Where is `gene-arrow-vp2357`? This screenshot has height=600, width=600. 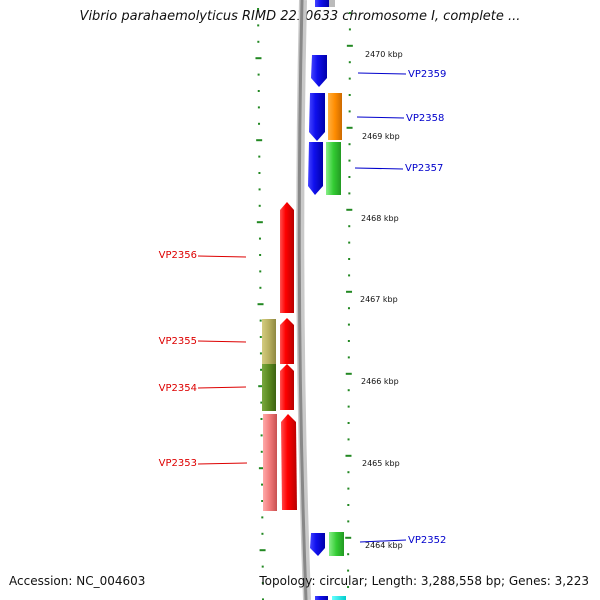 gene-arrow-vp2357 is located at coordinates (315, 168).